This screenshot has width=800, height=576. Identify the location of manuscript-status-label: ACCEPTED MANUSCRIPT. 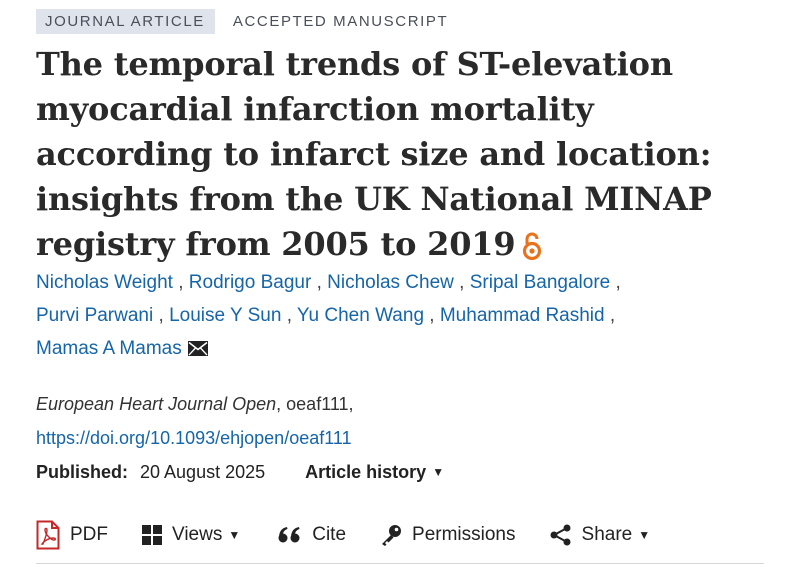
(340, 21).